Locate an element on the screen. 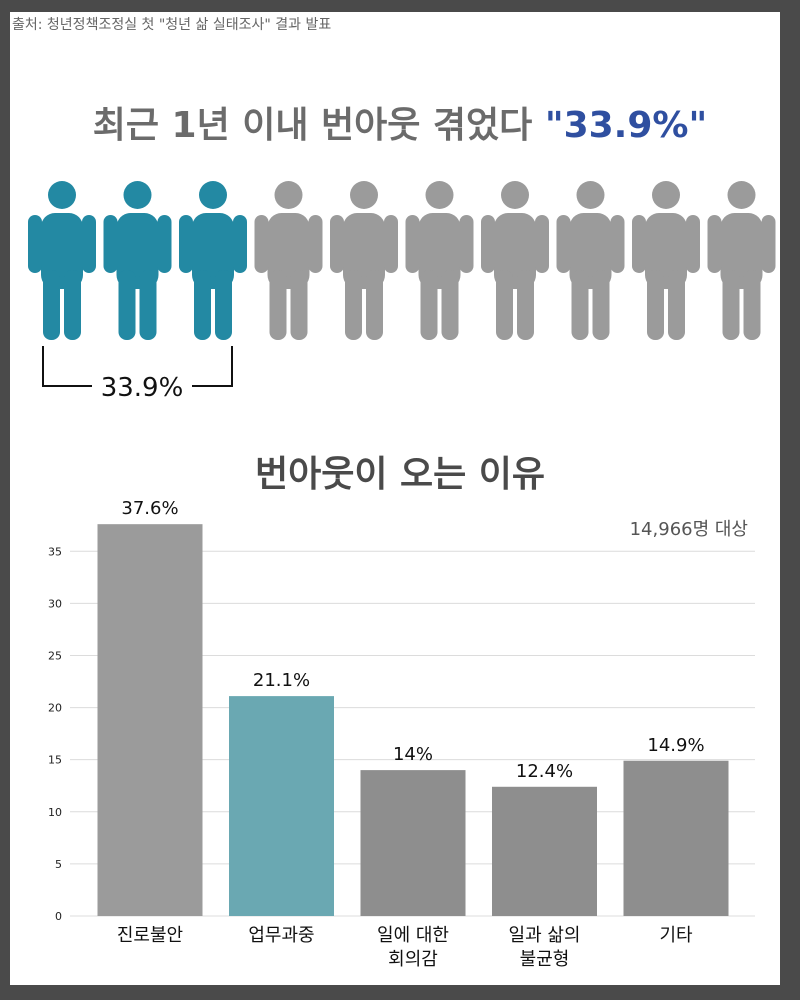  x-category-label: 기타 is located at coordinates (676, 936).